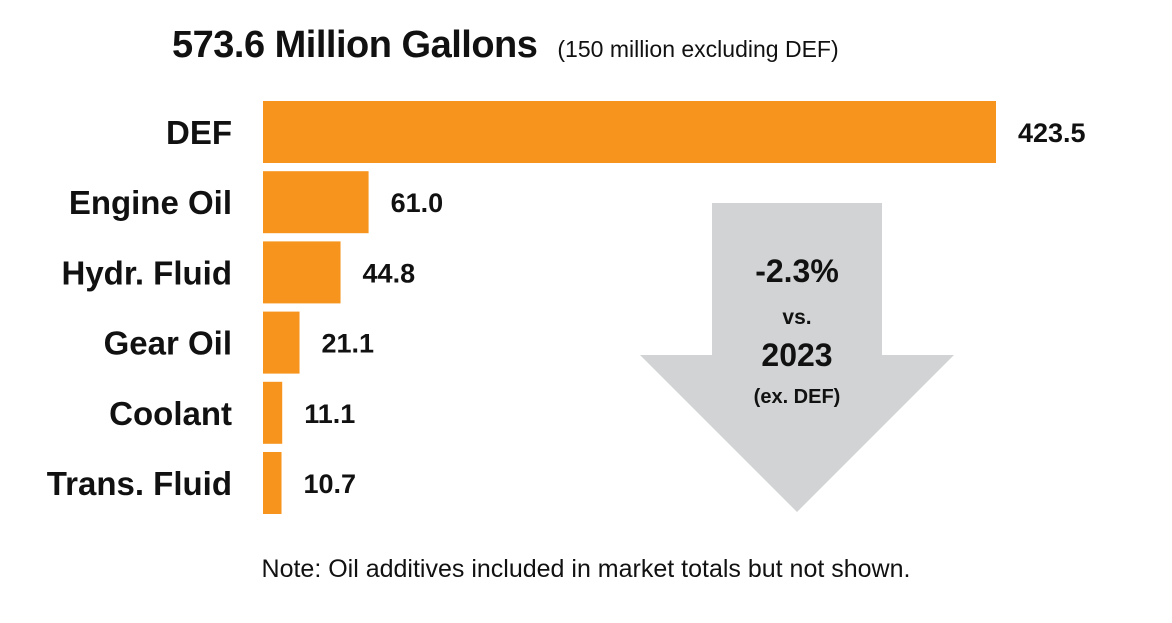  Describe the element at coordinates (348, 344) in the screenshot. I see `value-label-gear-oil: 21.1` at that location.